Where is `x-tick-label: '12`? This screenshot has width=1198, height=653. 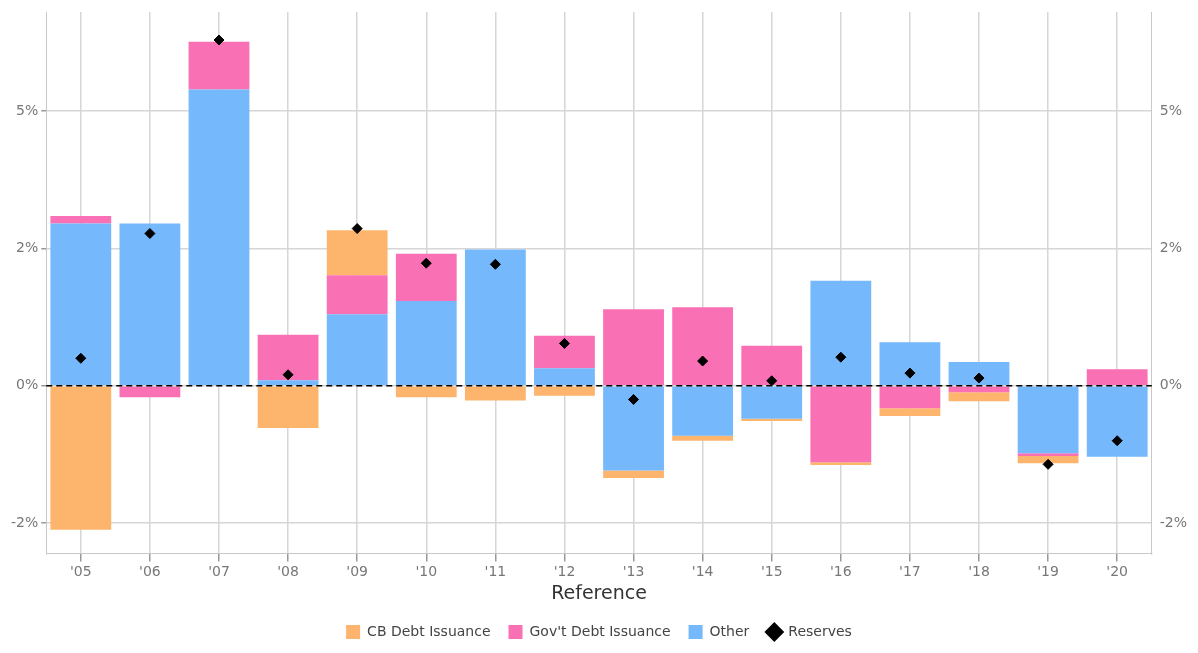
x-tick-label: '12 is located at coordinates (564, 571).